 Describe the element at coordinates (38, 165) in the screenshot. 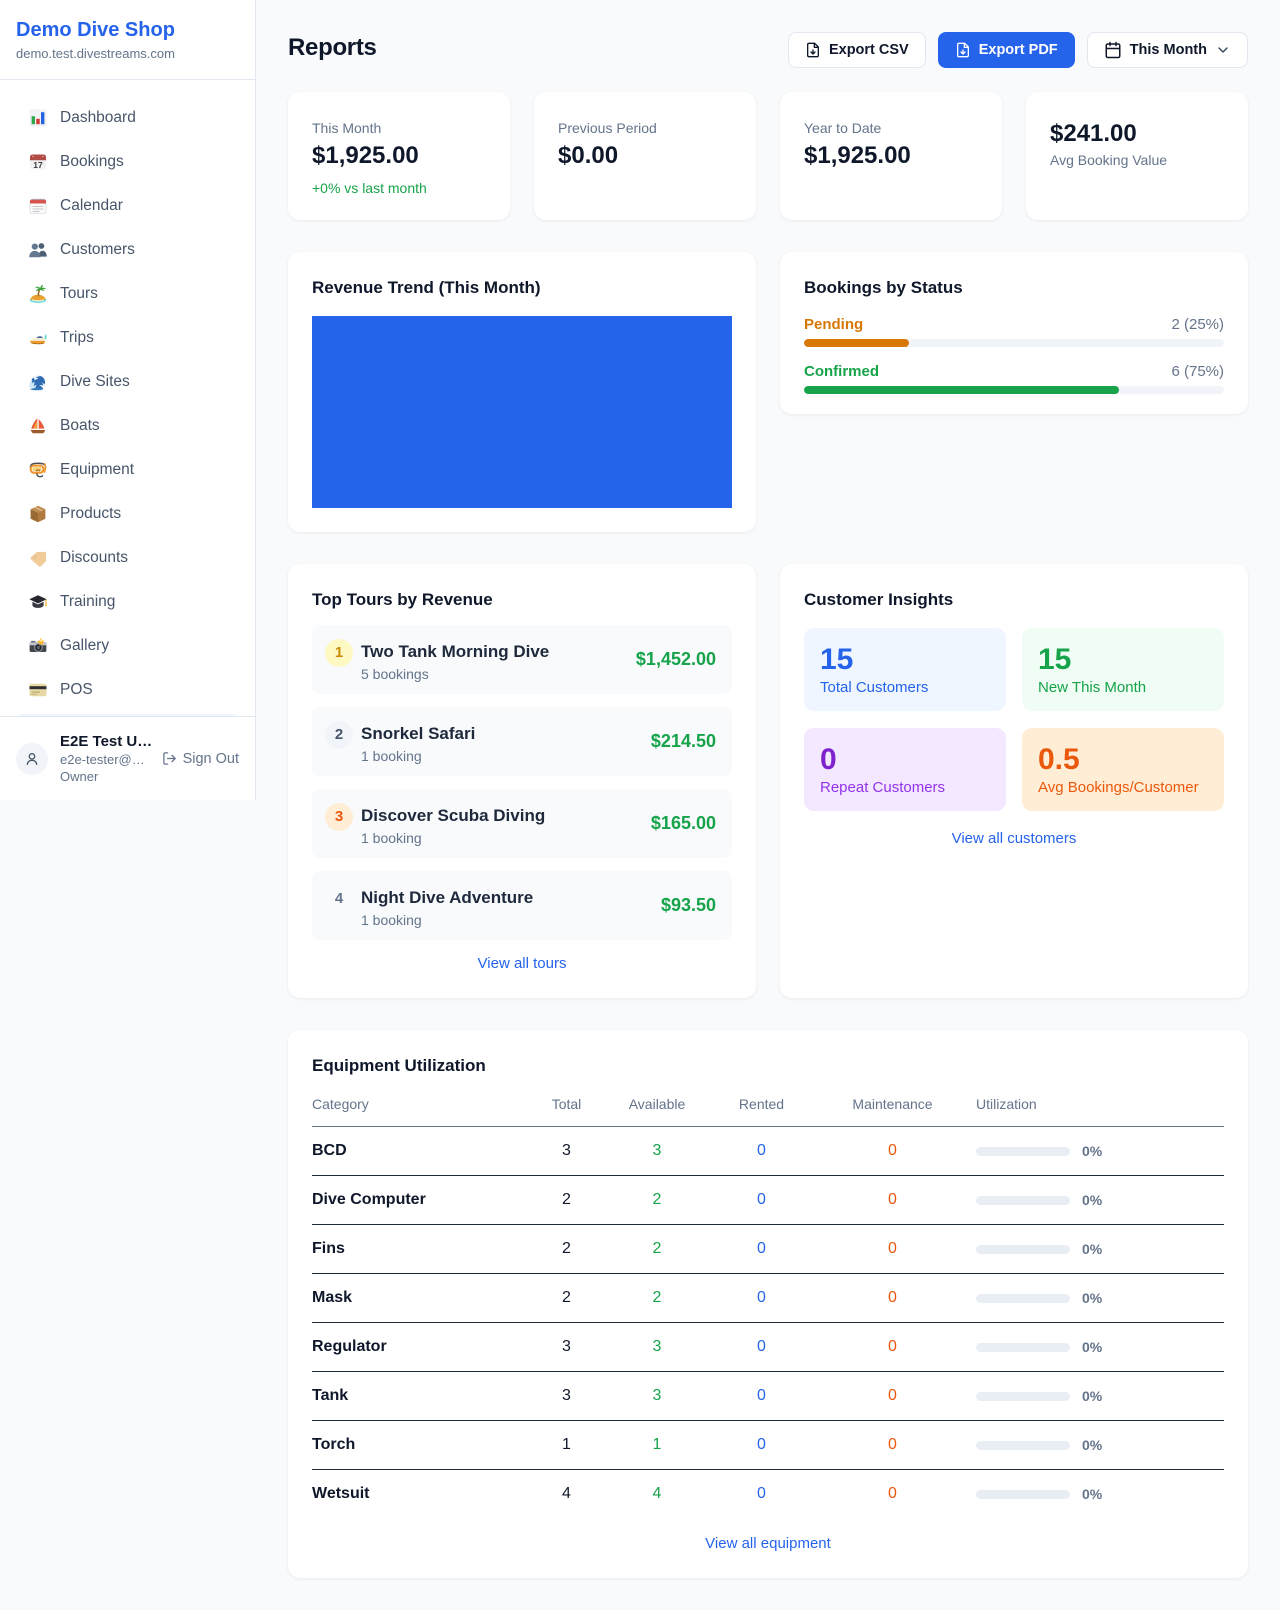

I see `svg-text: 17` at that location.